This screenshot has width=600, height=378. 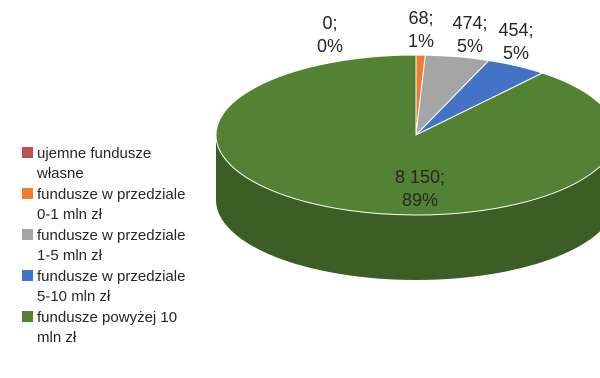 I want to click on legend-label-1: 0-1 mln zł, so click(x=70, y=214).